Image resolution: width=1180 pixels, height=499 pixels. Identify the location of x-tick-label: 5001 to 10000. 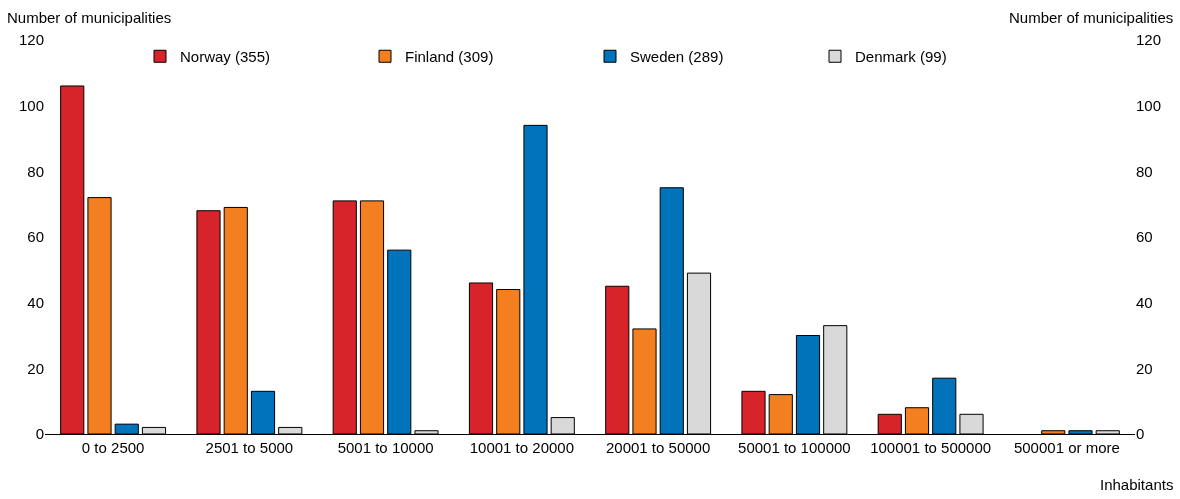
(385, 447).